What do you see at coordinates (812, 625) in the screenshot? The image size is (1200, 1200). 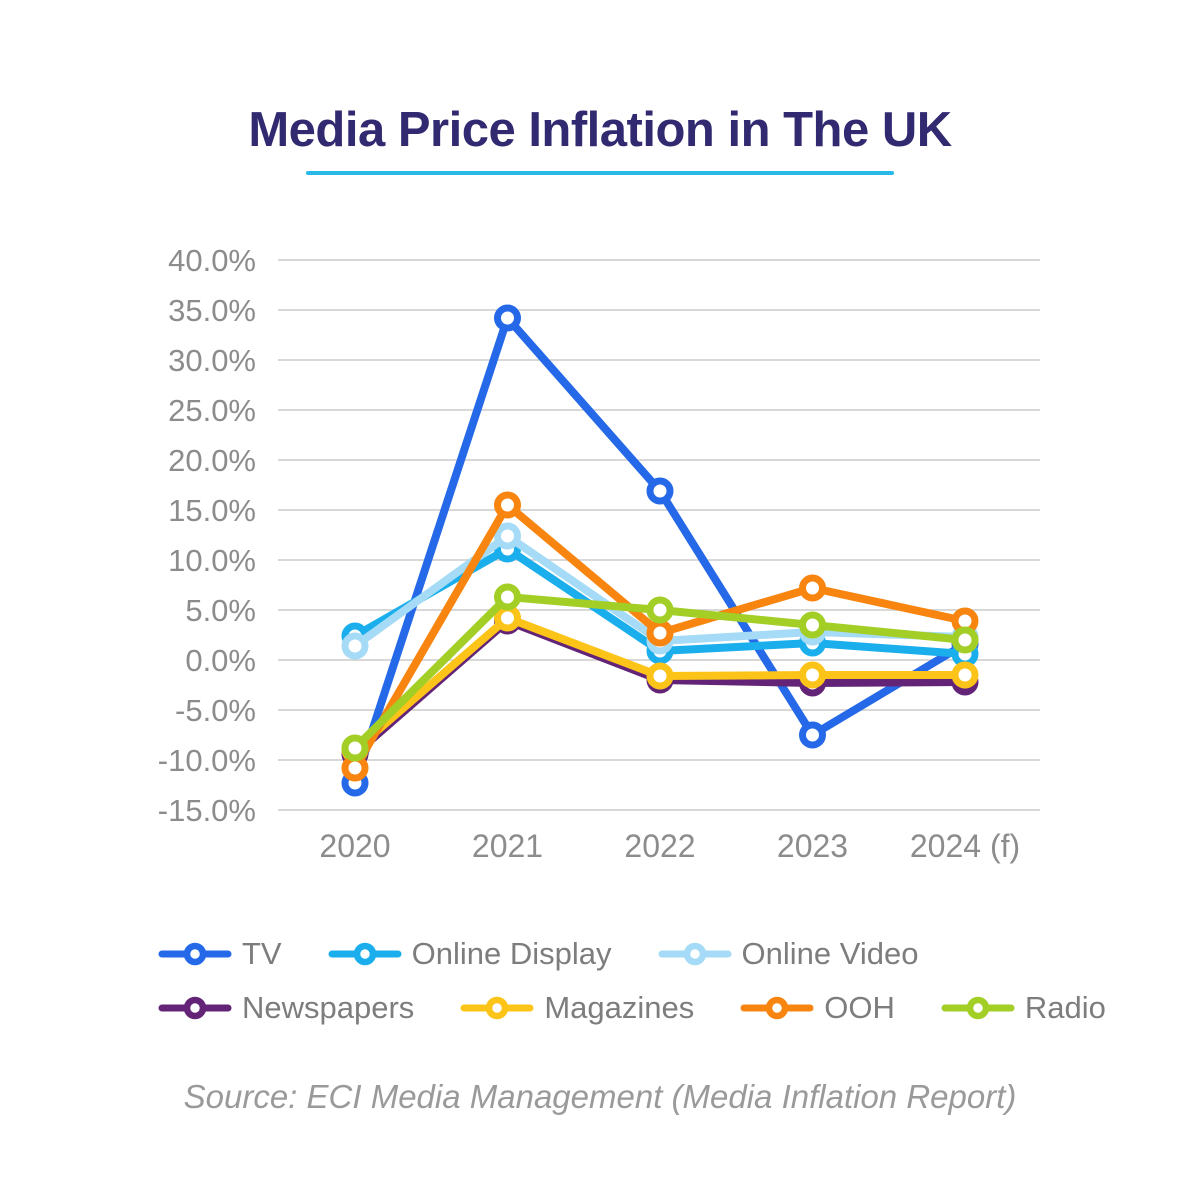 I see `data-point-radio-2023` at bounding box center [812, 625].